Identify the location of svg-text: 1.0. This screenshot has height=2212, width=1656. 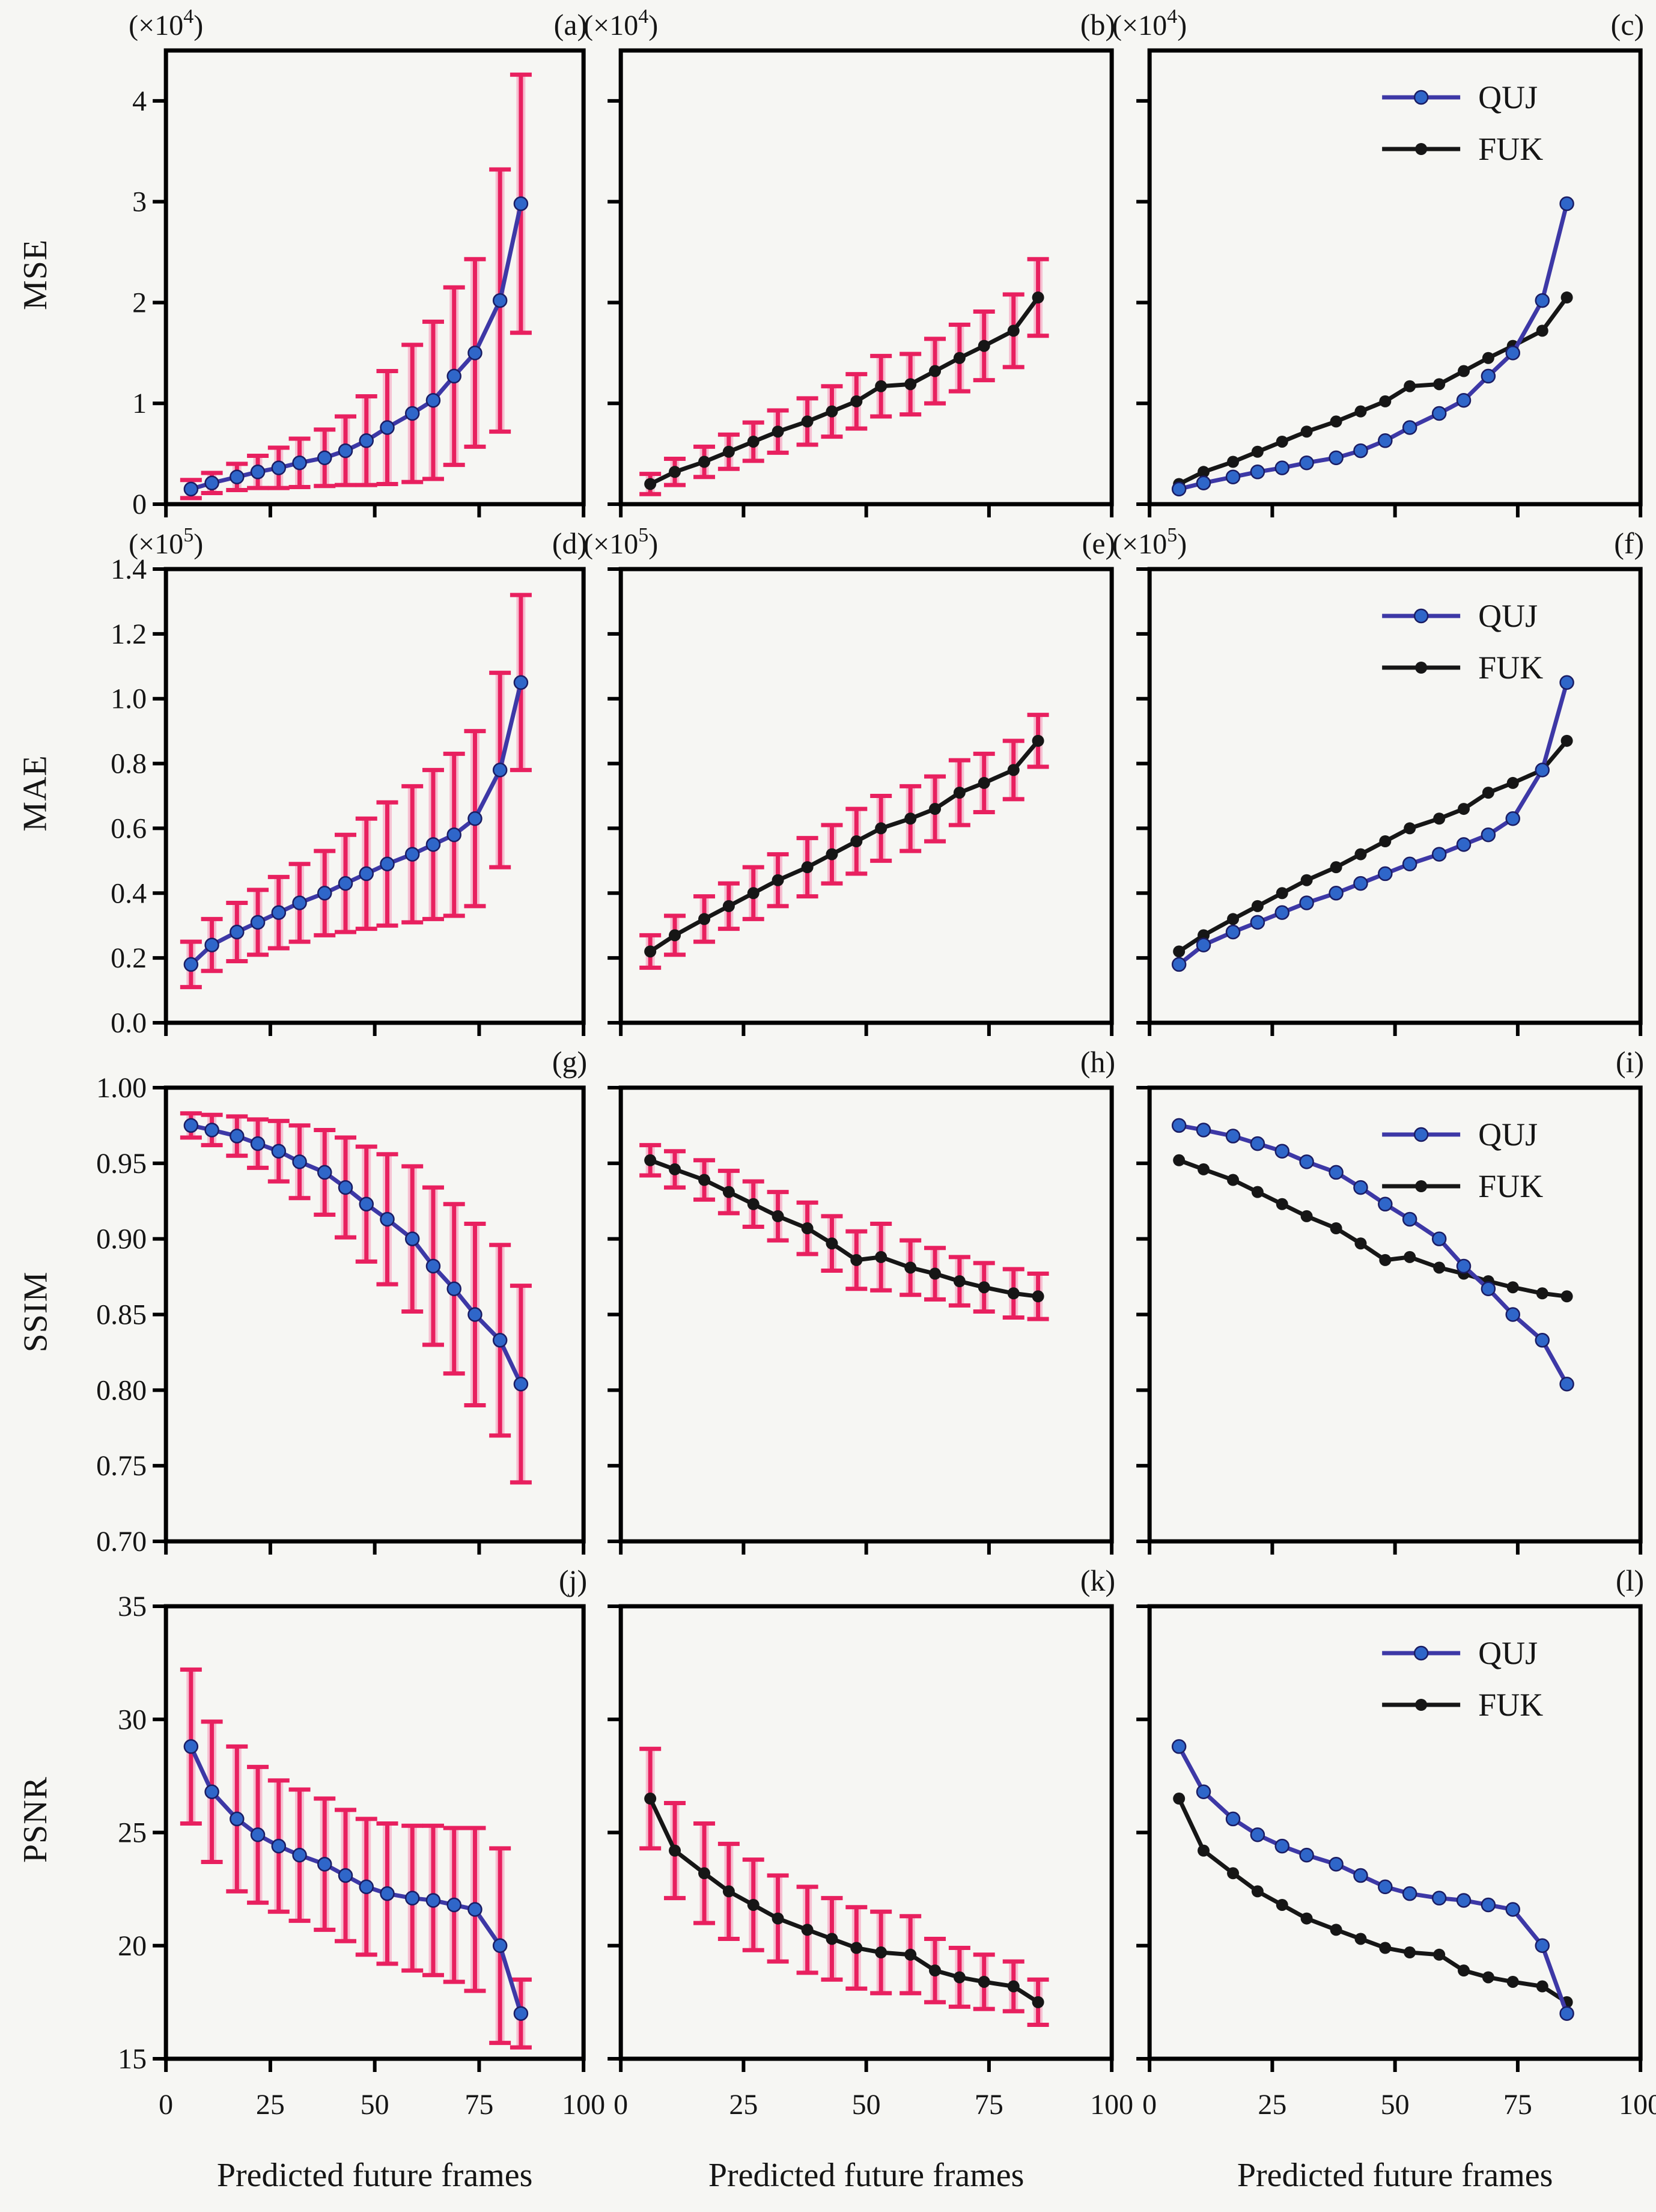
(129, 699).